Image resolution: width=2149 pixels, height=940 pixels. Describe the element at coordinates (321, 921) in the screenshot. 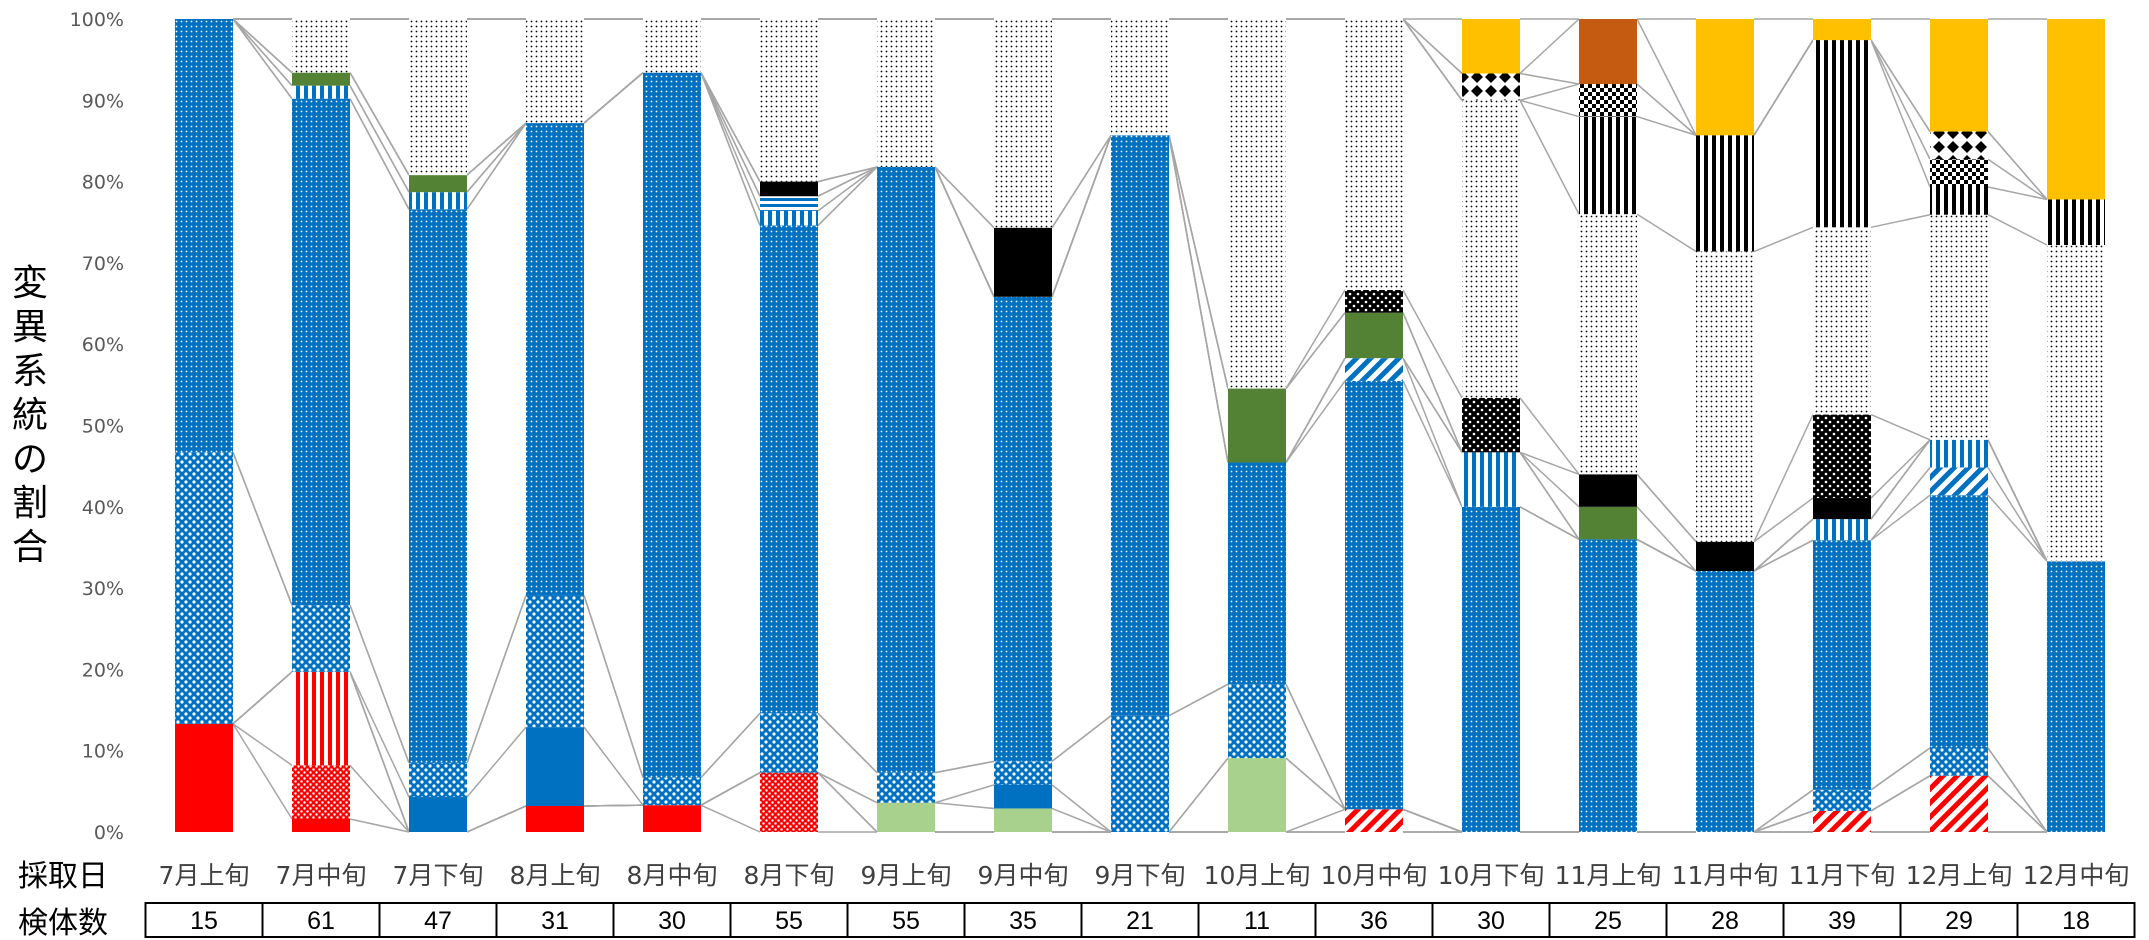

I see `sample-count-value: 61` at that location.